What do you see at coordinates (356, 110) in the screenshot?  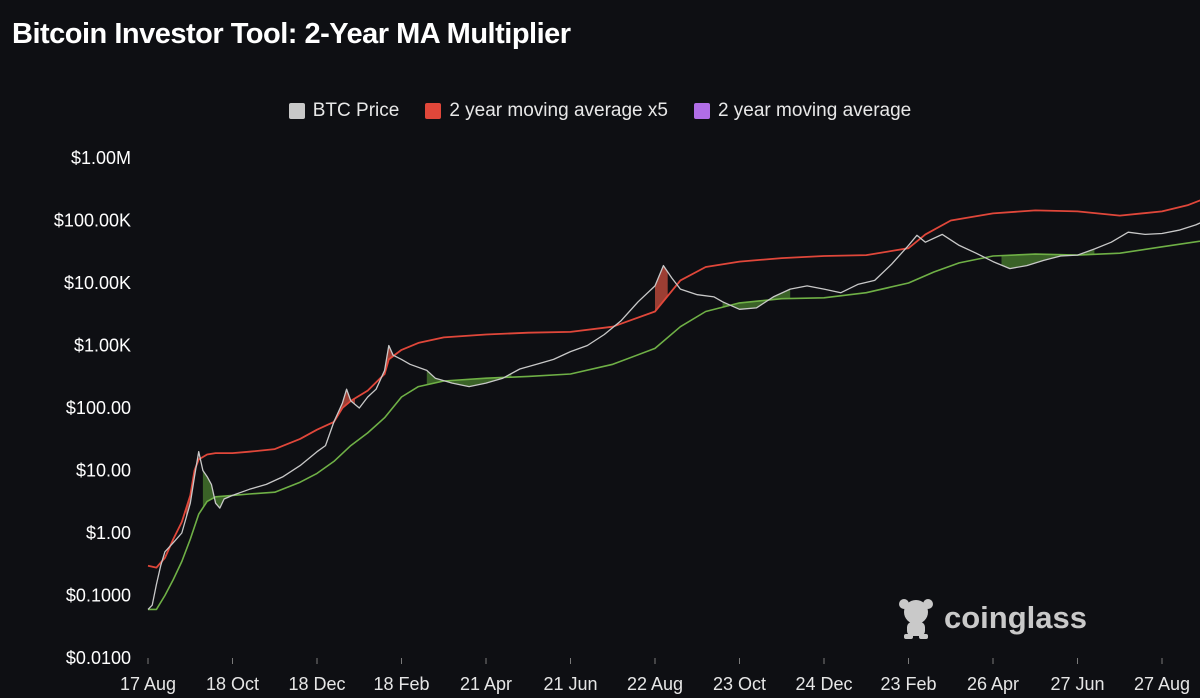 I see `legend-label-btc-price: BTC Price` at bounding box center [356, 110].